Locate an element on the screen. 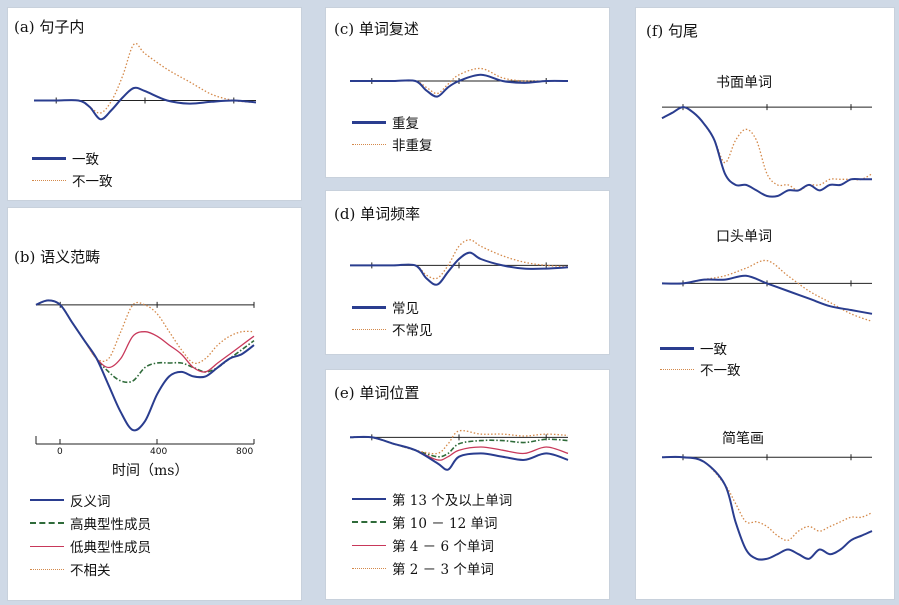 The image size is (899, 605). panel-b-legend-1: 反义词 is located at coordinates (70, 500).